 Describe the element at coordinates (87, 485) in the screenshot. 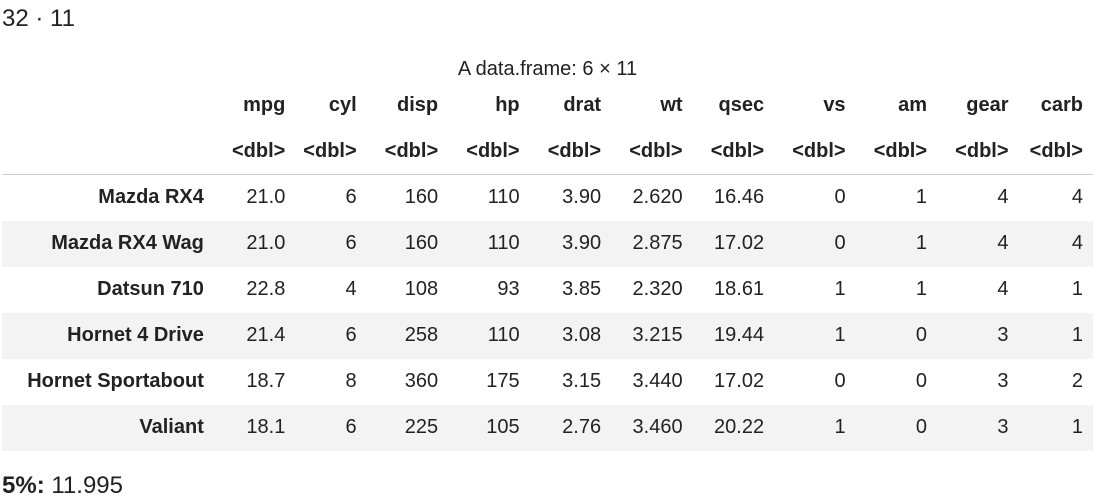

I see `quantile-value: 11.995` at that location.